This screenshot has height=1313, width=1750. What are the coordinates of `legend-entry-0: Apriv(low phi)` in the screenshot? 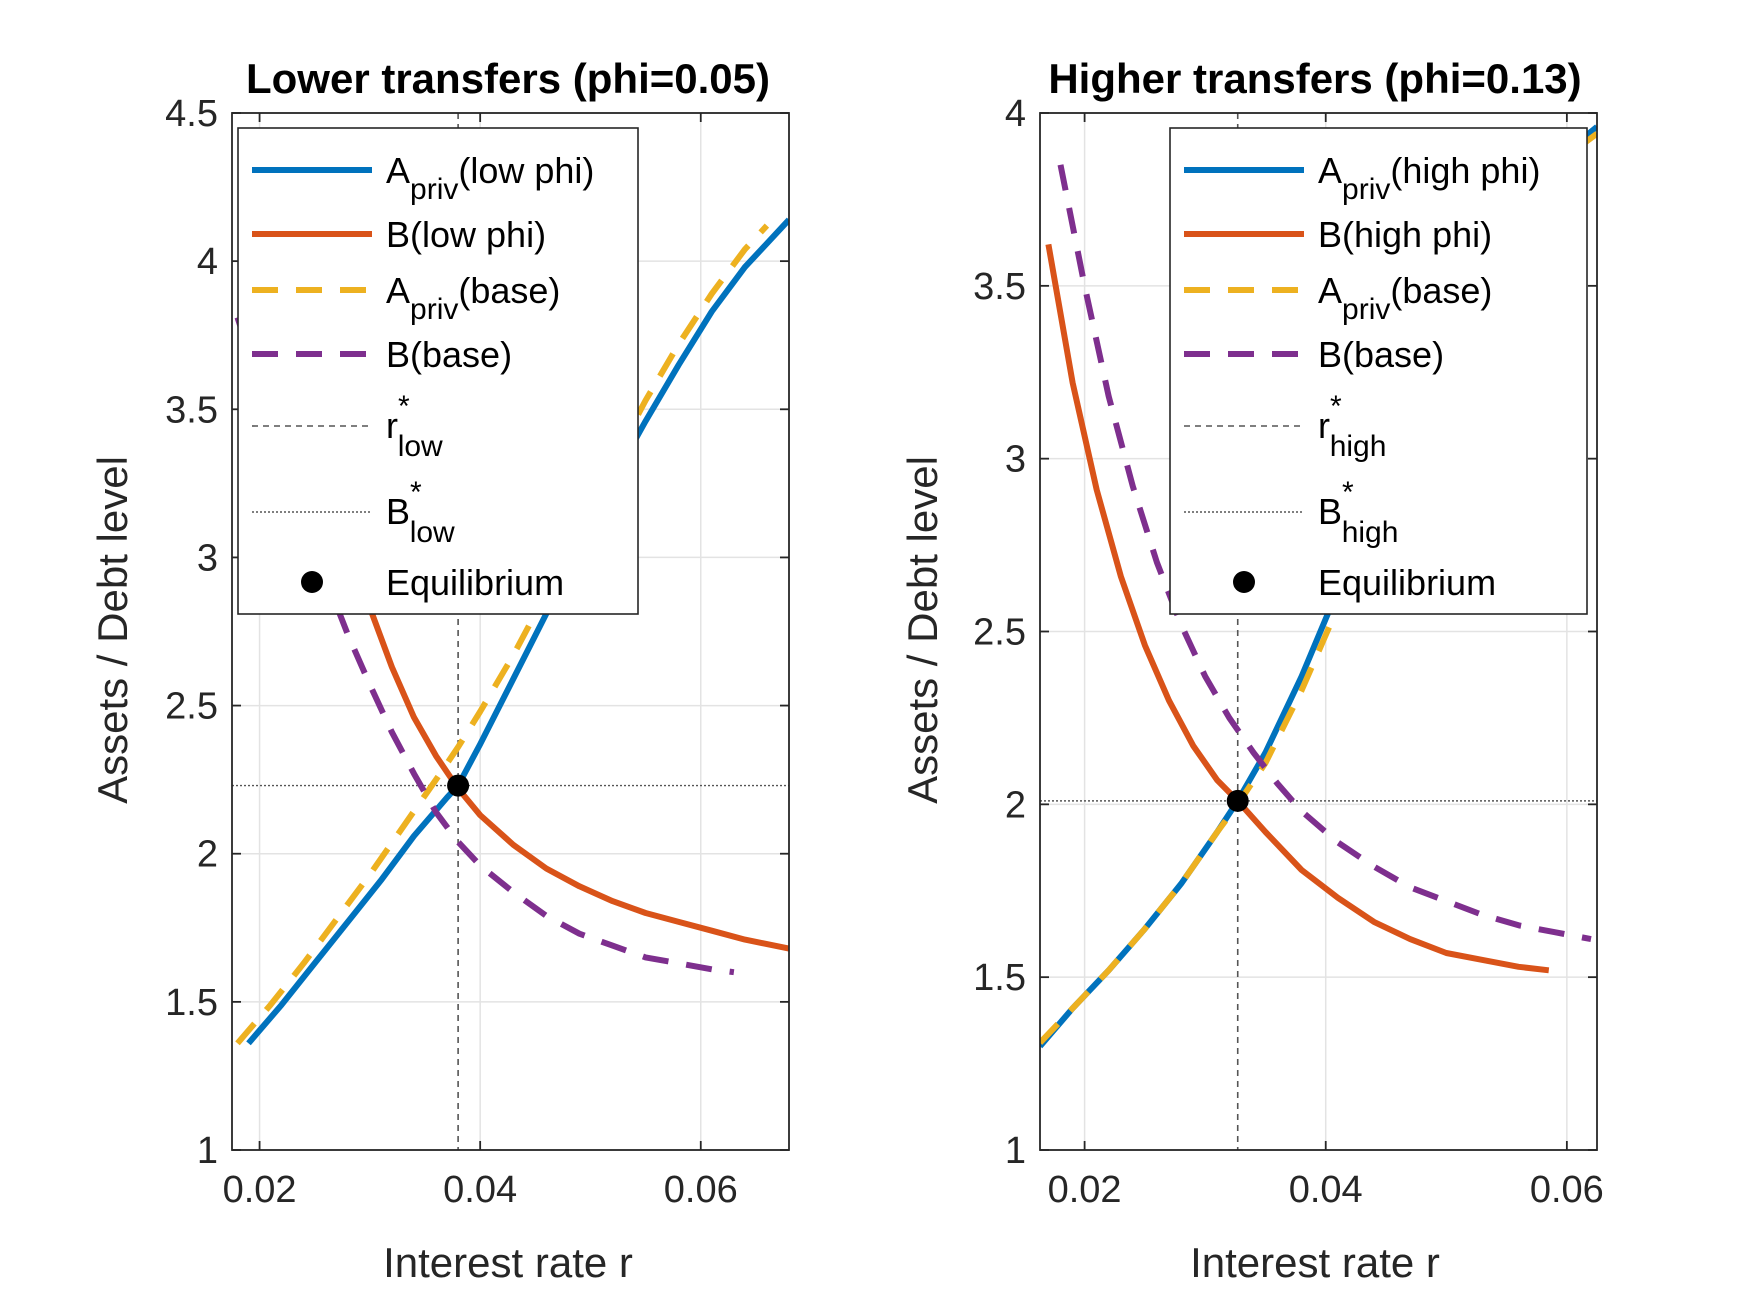 It's located at (490, 178).